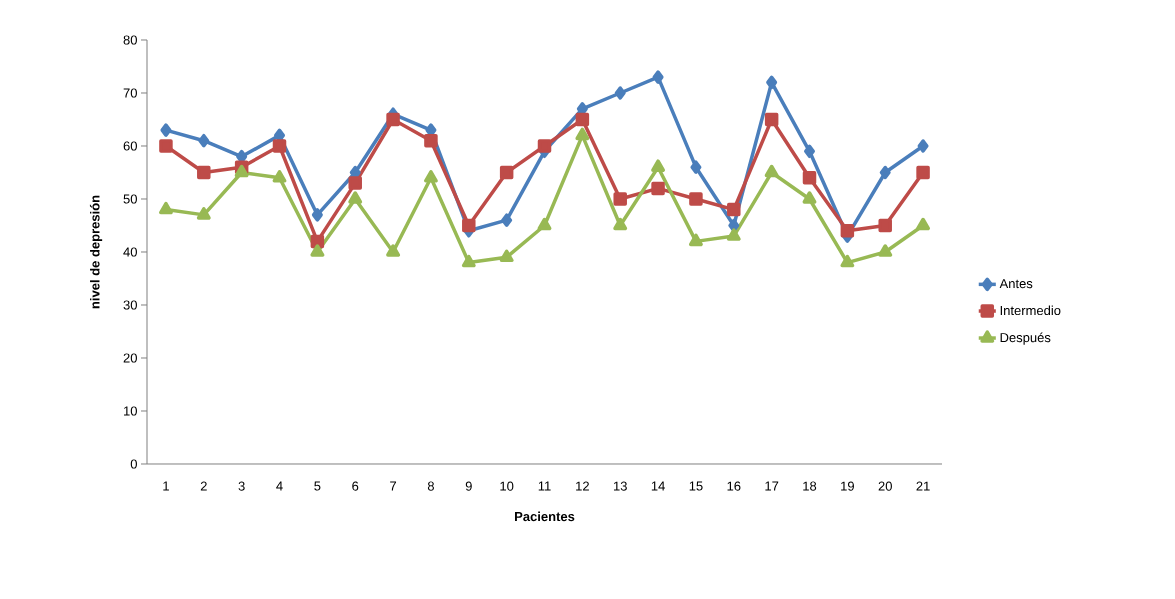 The width and height of the screenshot is (1175, 599). What do you see at coordinates (772, 486) in the screenshot?
I see `x-tick-label: 17` at bounding box center [772, 486].